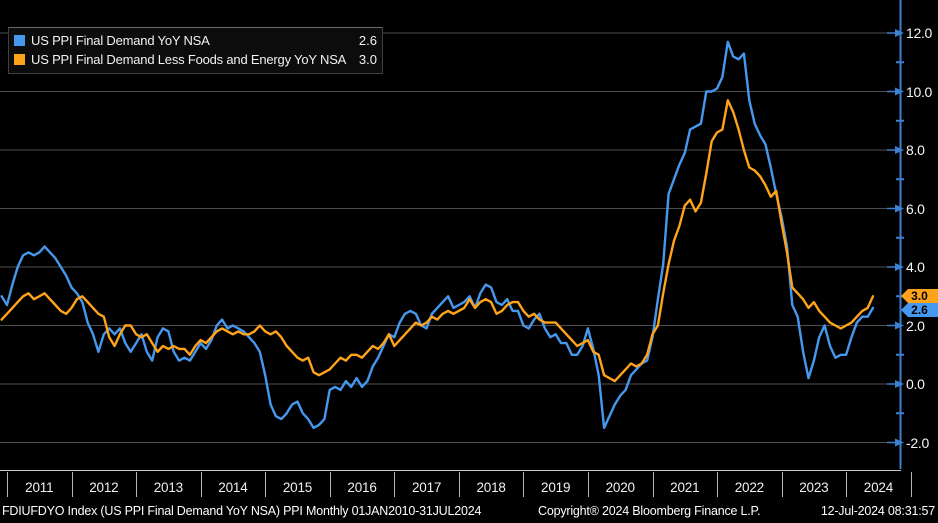 This screenshot has width=938, height=523. Describe the element at coordinates (19, 59) in the screenshot. I see `series-swatch-core` at that location.